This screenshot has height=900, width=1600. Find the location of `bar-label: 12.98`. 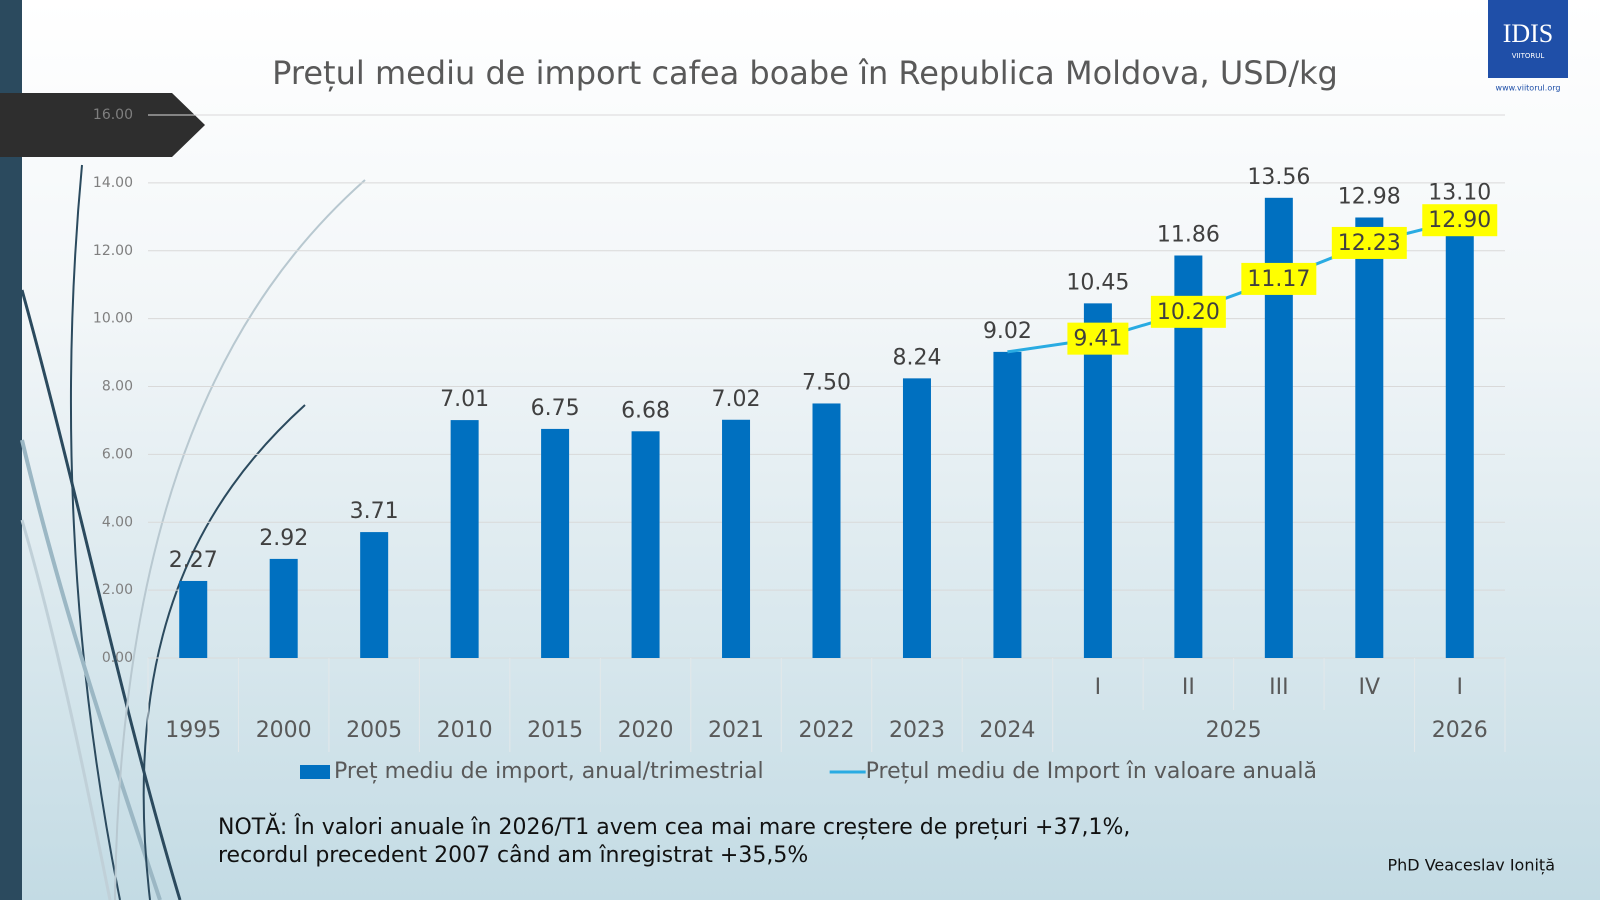

bar-label: 12.98 is located at coordinates (1369, 196).